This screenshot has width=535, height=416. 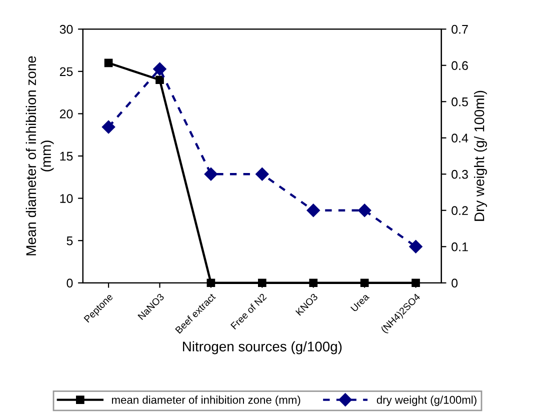 I want to click on legend-label: dry weight (g/100ml), so click(x=426, y=401).